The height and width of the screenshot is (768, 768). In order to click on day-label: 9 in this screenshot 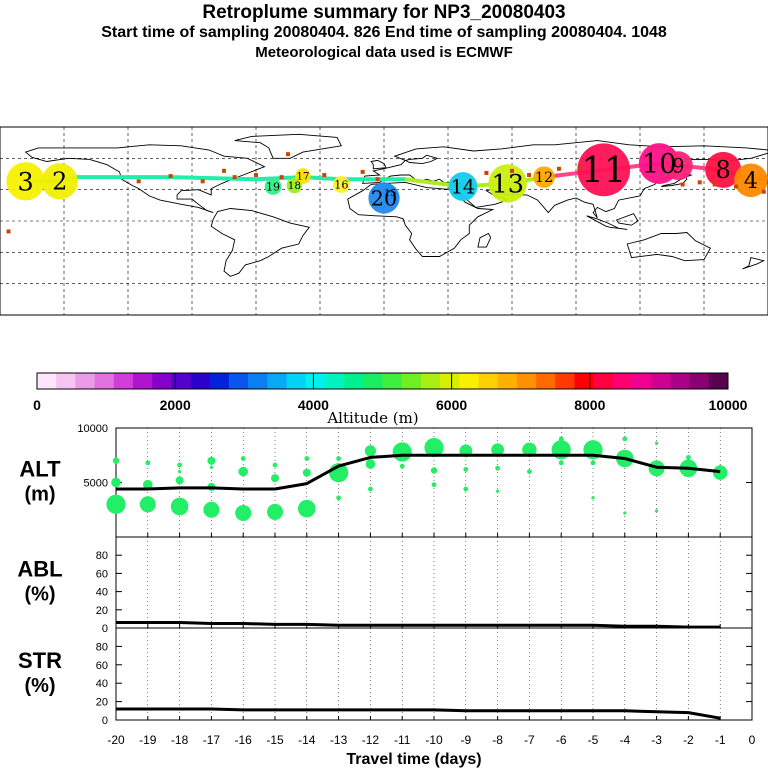, I will do `click(678, 165)`.